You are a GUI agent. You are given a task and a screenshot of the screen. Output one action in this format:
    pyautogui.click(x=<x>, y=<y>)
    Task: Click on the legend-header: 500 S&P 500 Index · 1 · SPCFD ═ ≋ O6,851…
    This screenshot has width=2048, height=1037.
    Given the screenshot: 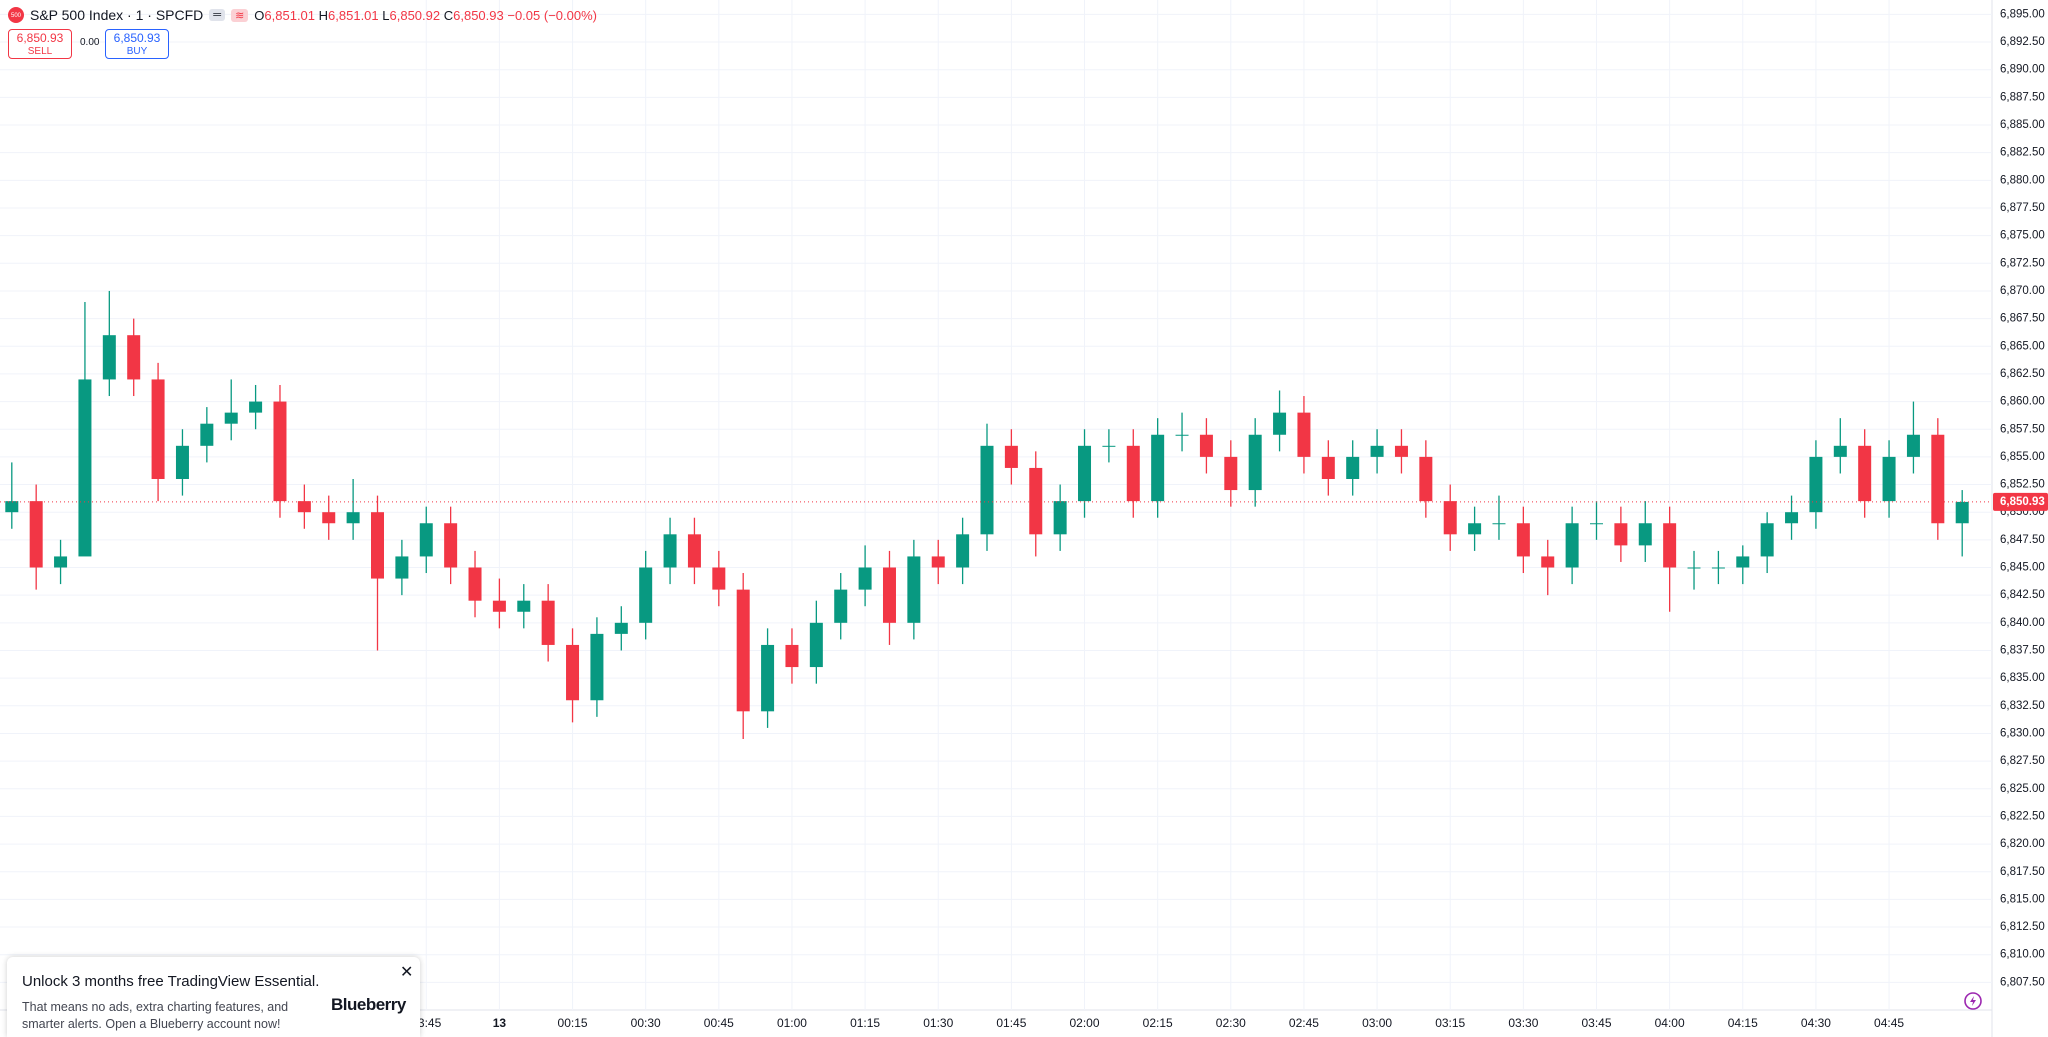 What is the action you would take?
    pyautogui.click(x=302, y=15)
    